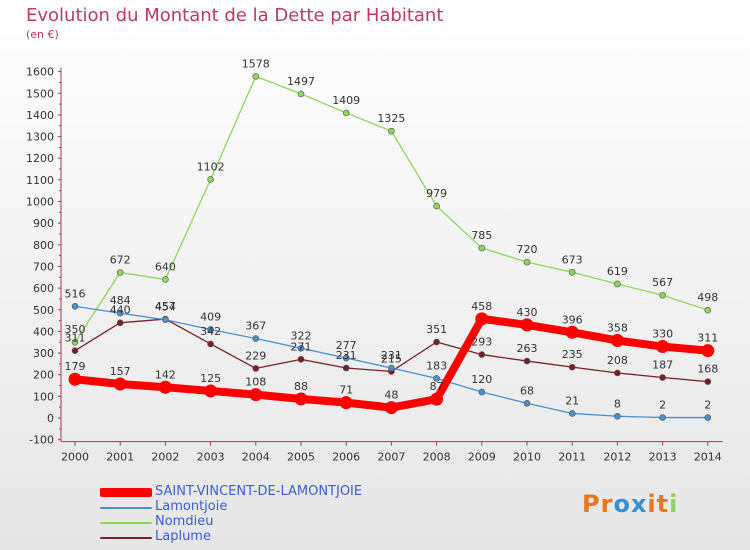 This screenshot has width=750, height=550. Describe the element at coordinates (191, 506) in the screenshot. I see `legend-label: Lamontjoie` at that location.